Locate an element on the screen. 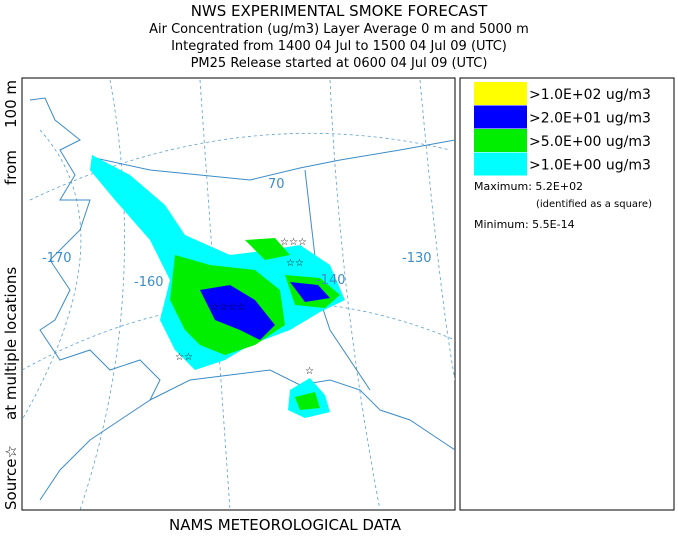 The height and width of the screenshot is (536, 678). legend-label: >2.0E+01 ug/m3 is located at coordinates (590, 119).